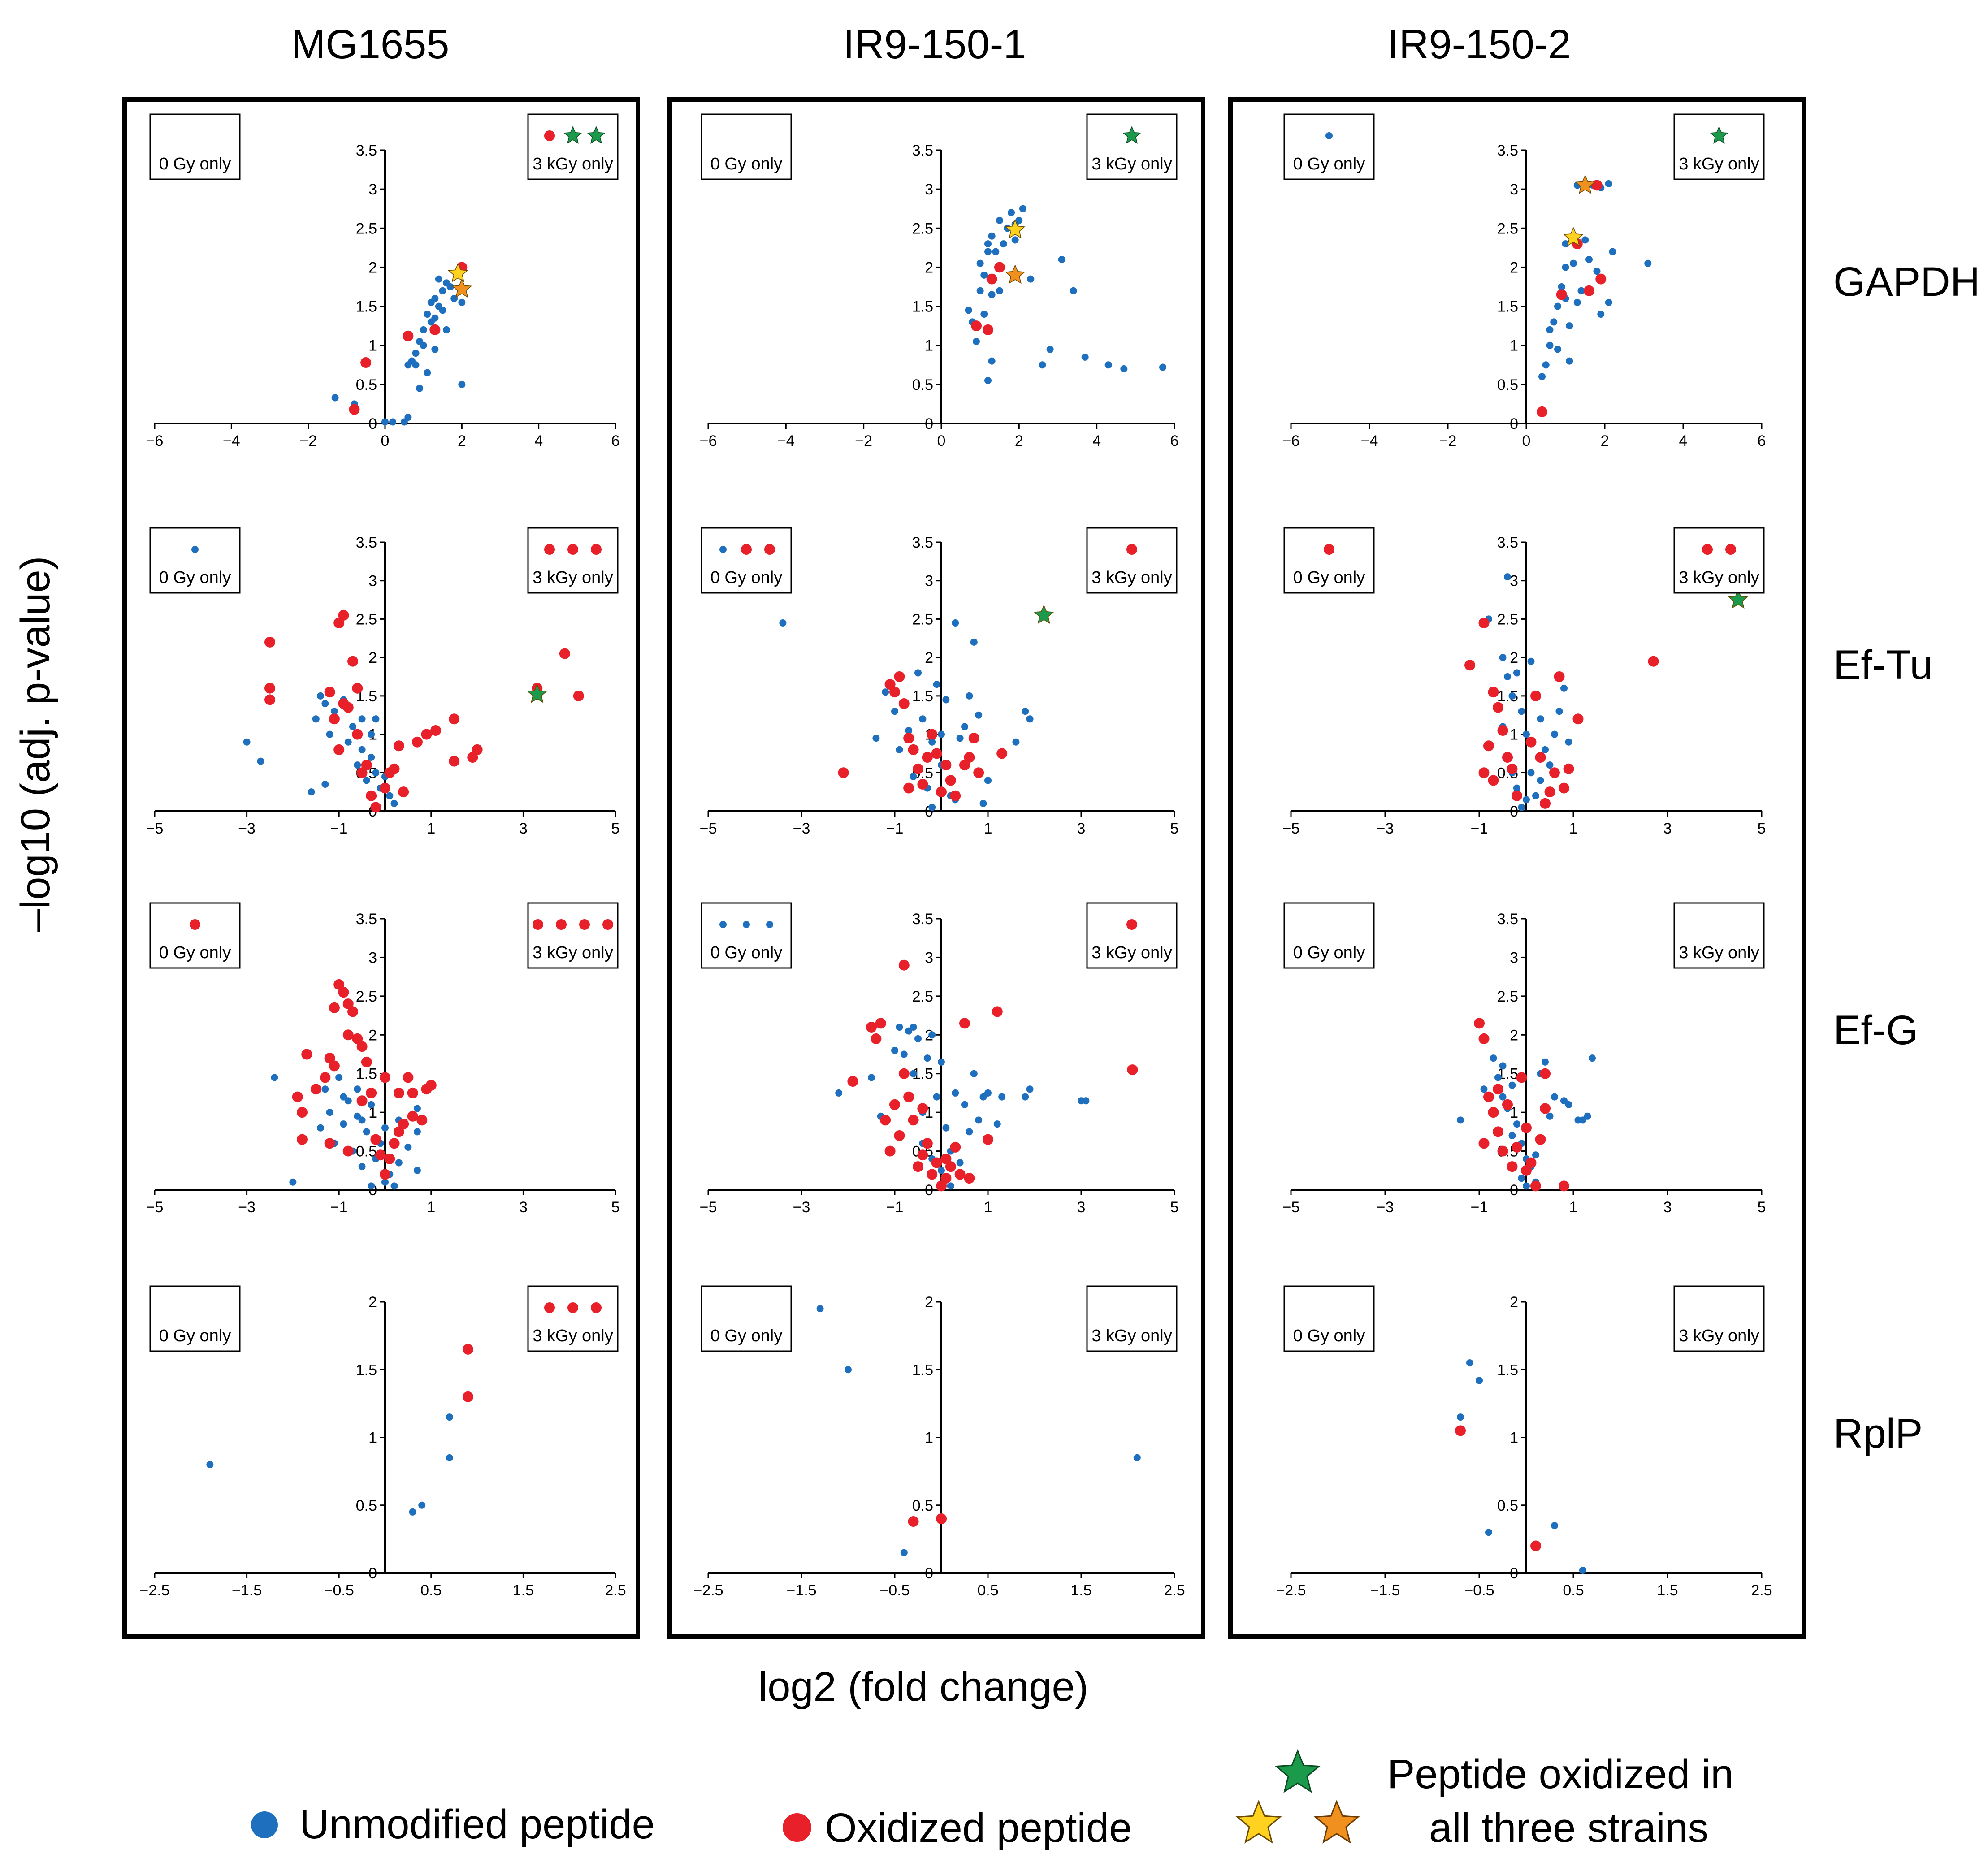 The height and width of the screenshot is (1858, 1988). I want to click on y-tick-label: 0, so click(372, 1573).